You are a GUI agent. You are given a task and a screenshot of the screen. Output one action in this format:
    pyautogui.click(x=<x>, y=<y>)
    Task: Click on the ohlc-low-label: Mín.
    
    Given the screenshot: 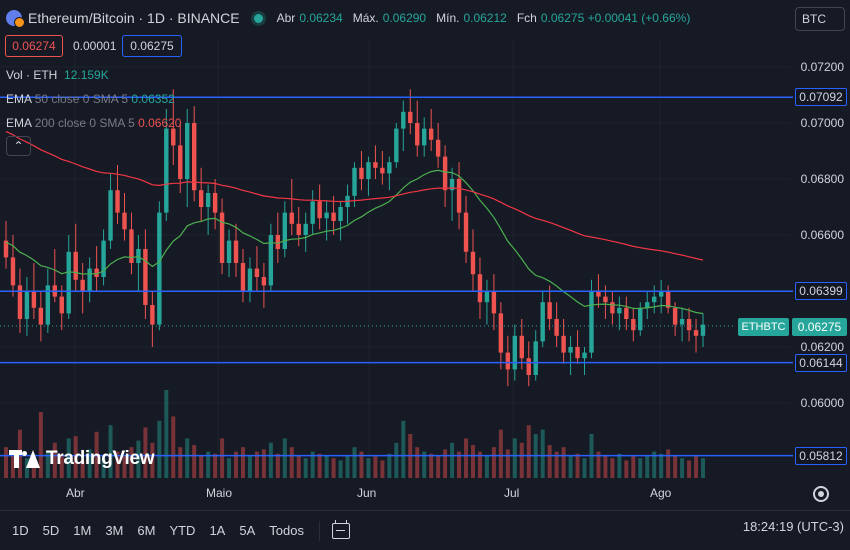 What is the action you would take?
    pyautogui.click(x=448, y=18)
    